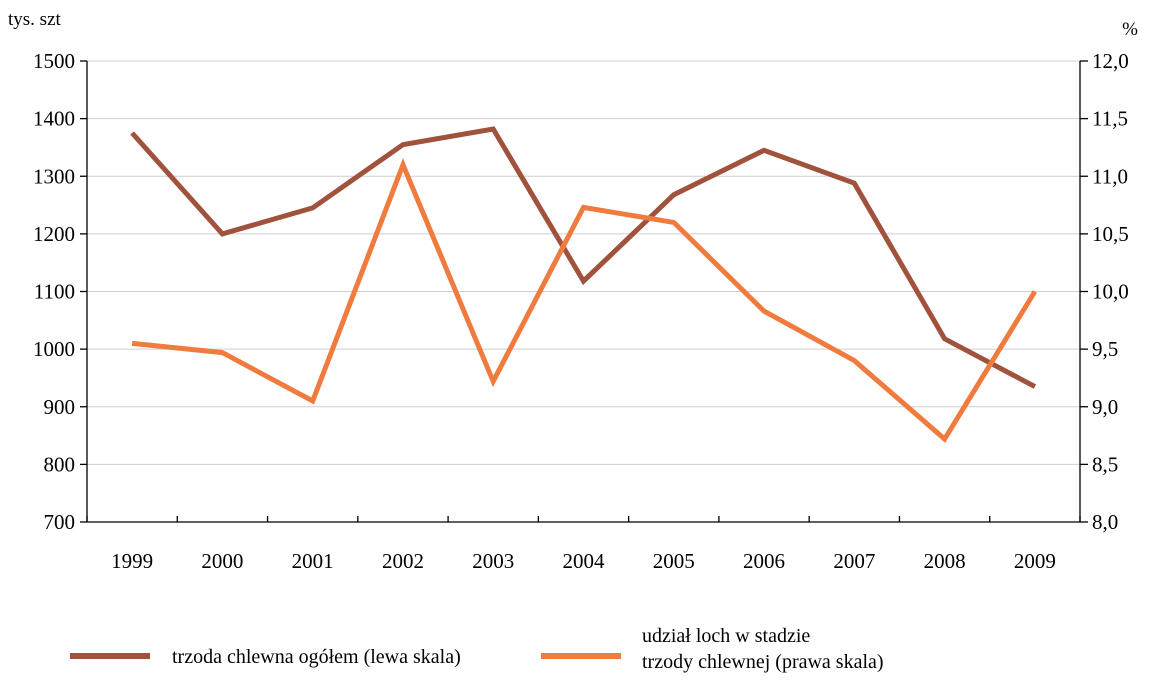 Image resolution: width=1149 pixels, height=680 pixels. Describe the element at coordinates (1110, 61) in the screenshot. I see `y-right-tick-label-8: 12,0` at that location.